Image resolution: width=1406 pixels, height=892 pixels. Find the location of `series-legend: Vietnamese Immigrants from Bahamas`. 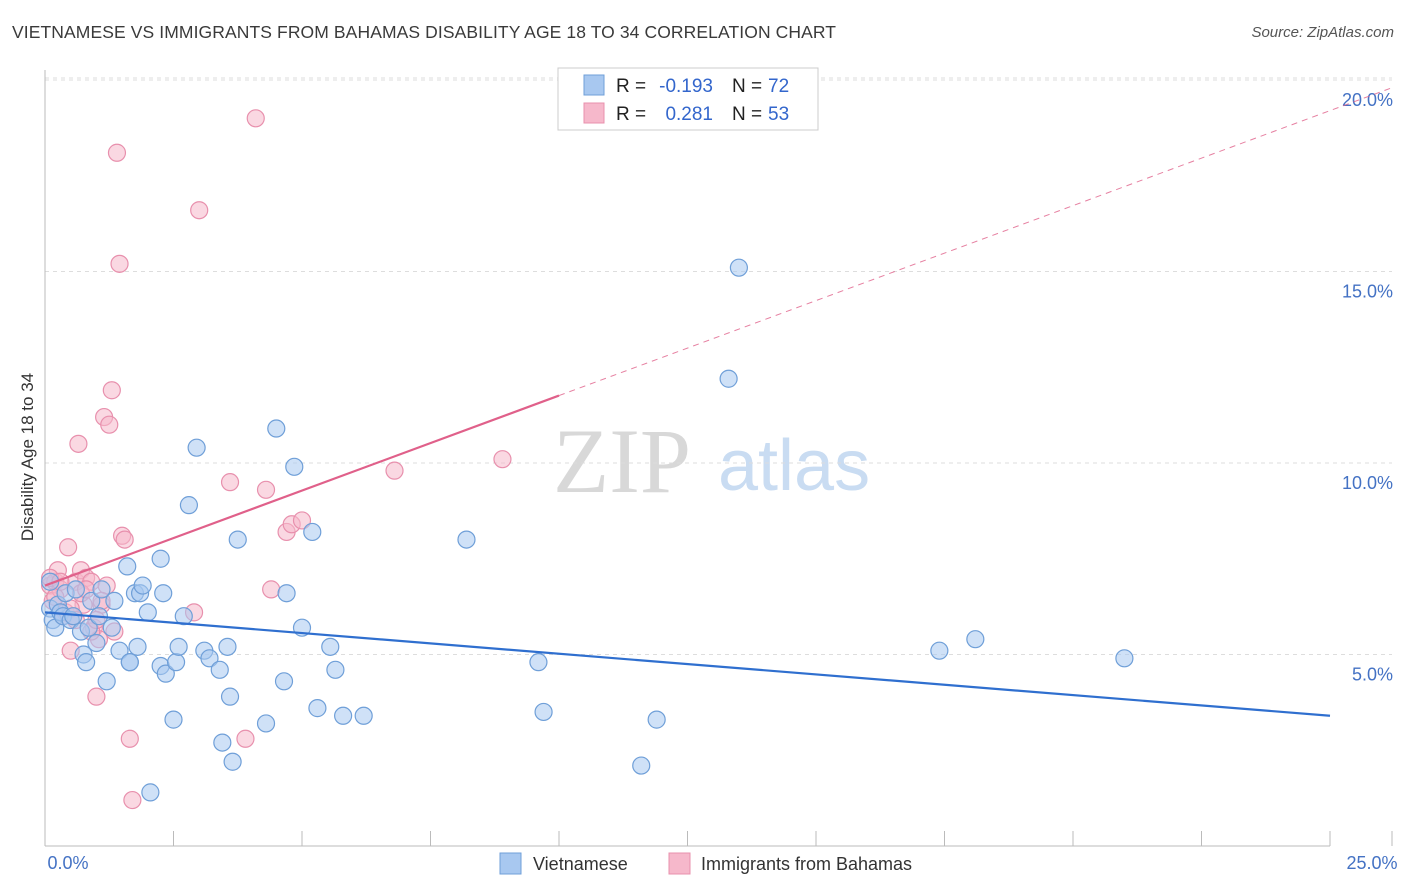

series-legend: Vietnamese Immigrants from Bahamas is located at coordinates (705, 863).